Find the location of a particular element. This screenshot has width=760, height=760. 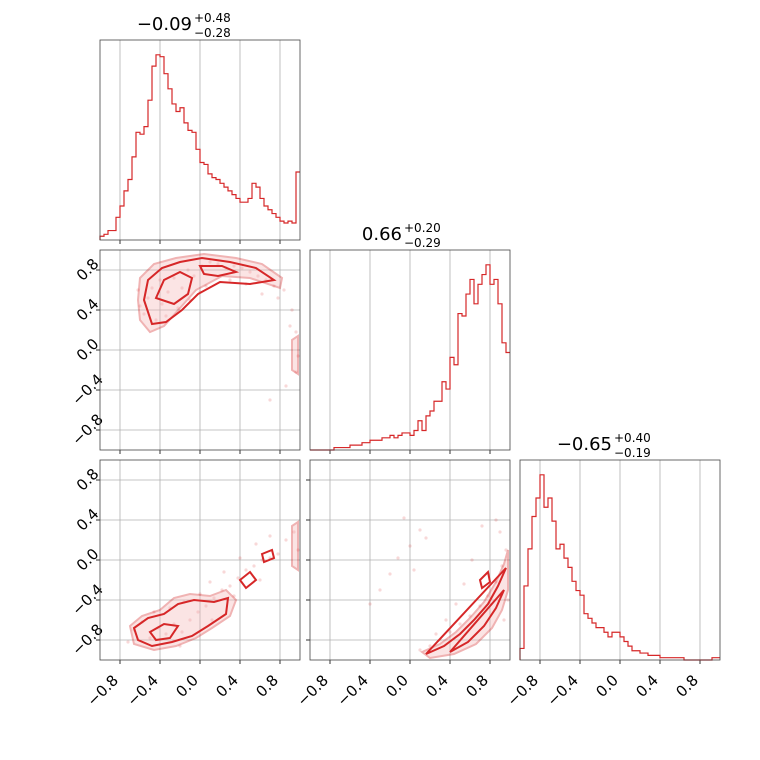

title-minus-error: −0.19 is located at coordinates (632, 453).